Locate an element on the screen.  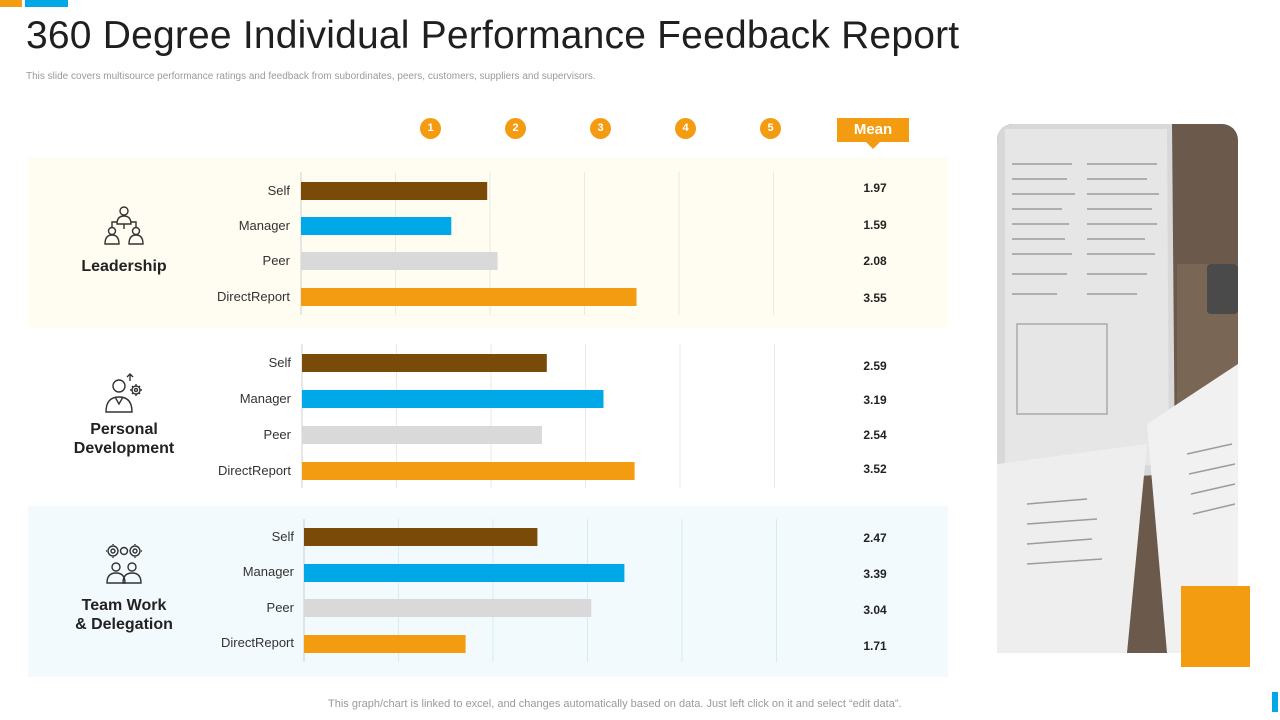
mean-value: 2.08 is located at coordinates (875, 261).